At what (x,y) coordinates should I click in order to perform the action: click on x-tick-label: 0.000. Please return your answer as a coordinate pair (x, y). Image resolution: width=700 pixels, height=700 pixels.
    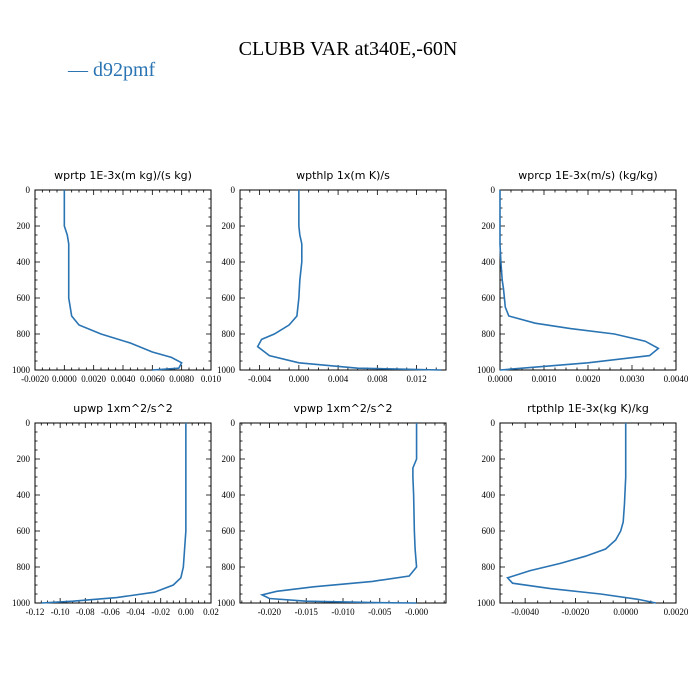
    Looking at the image, I should click on (299, 379).